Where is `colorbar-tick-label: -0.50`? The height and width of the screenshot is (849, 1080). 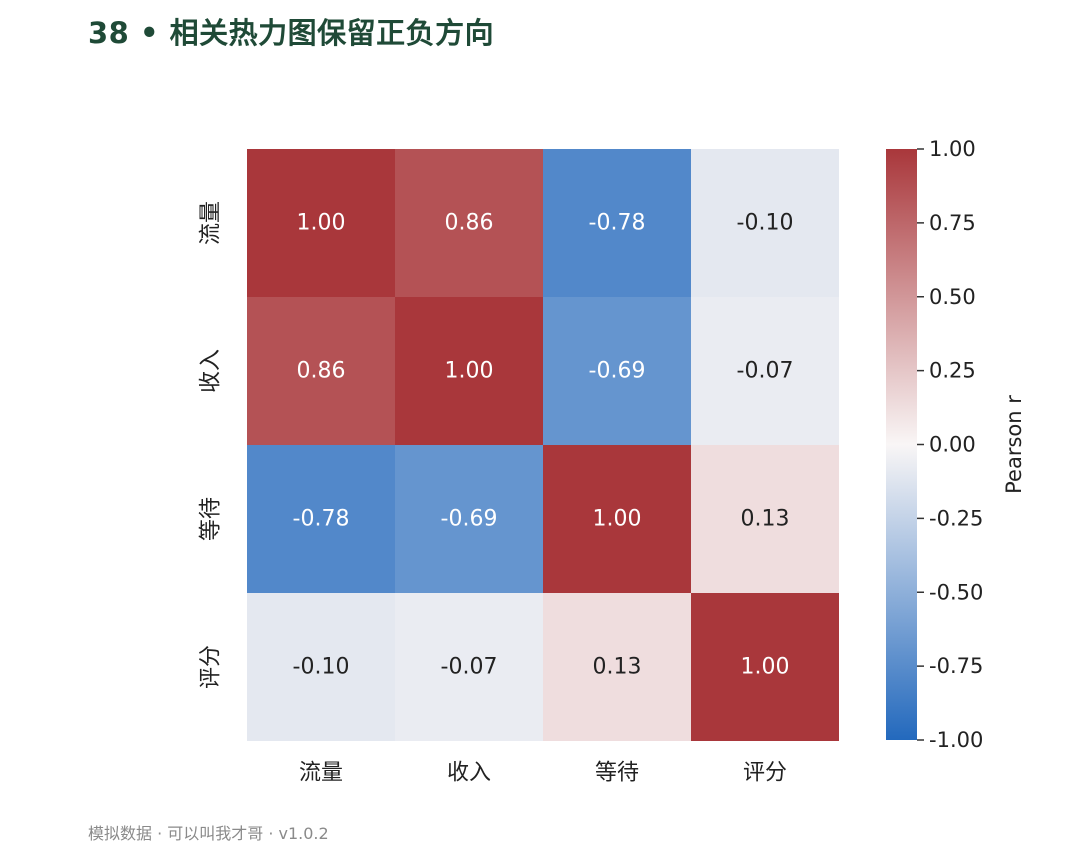
colorbar-tick-label: -0.50 is located at coordinates (956, 592).